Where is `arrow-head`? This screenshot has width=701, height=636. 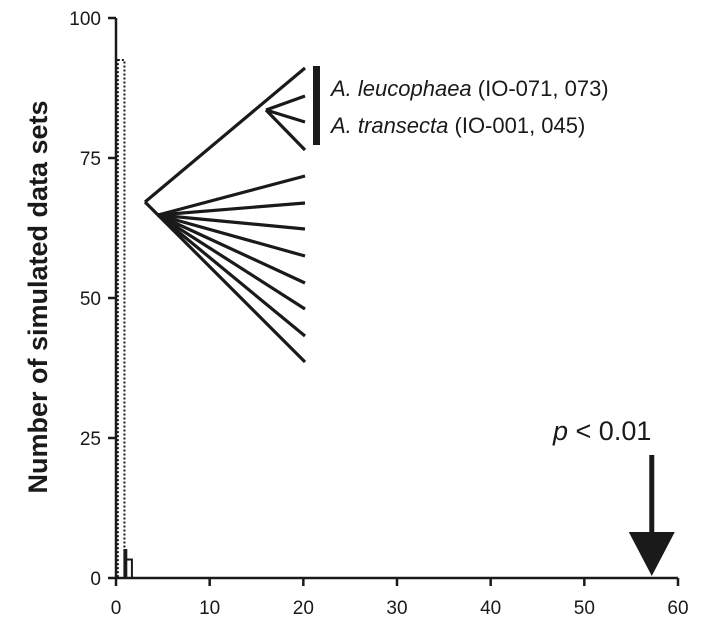 arrow-head is located at coordinates (651, 554).